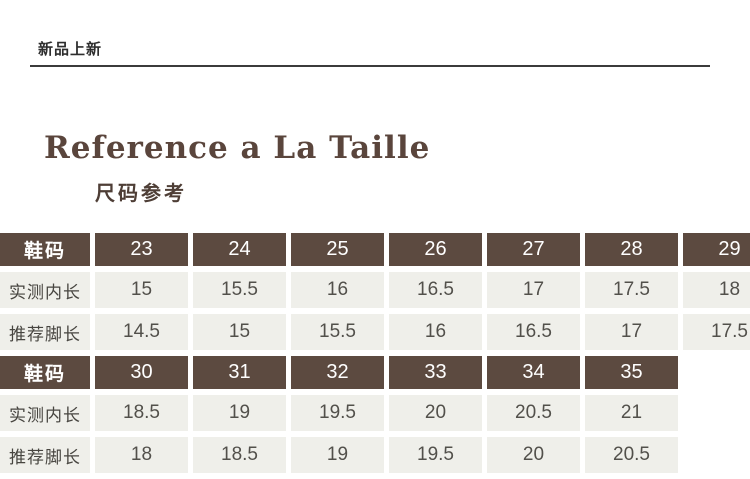 The width and height of the screenshot is (750, 479). I want to click on size-cell: 30, so click(141, 372).